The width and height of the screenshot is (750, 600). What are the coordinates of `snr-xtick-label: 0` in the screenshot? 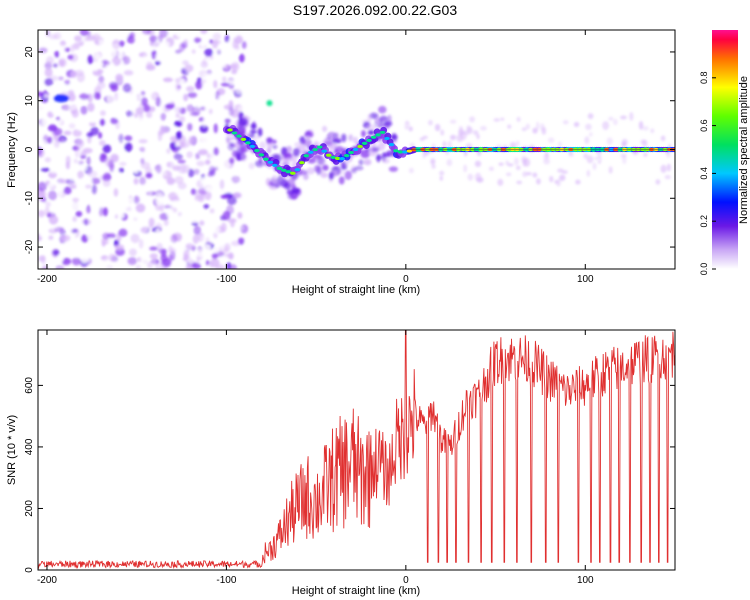 It's located at (406, 580).